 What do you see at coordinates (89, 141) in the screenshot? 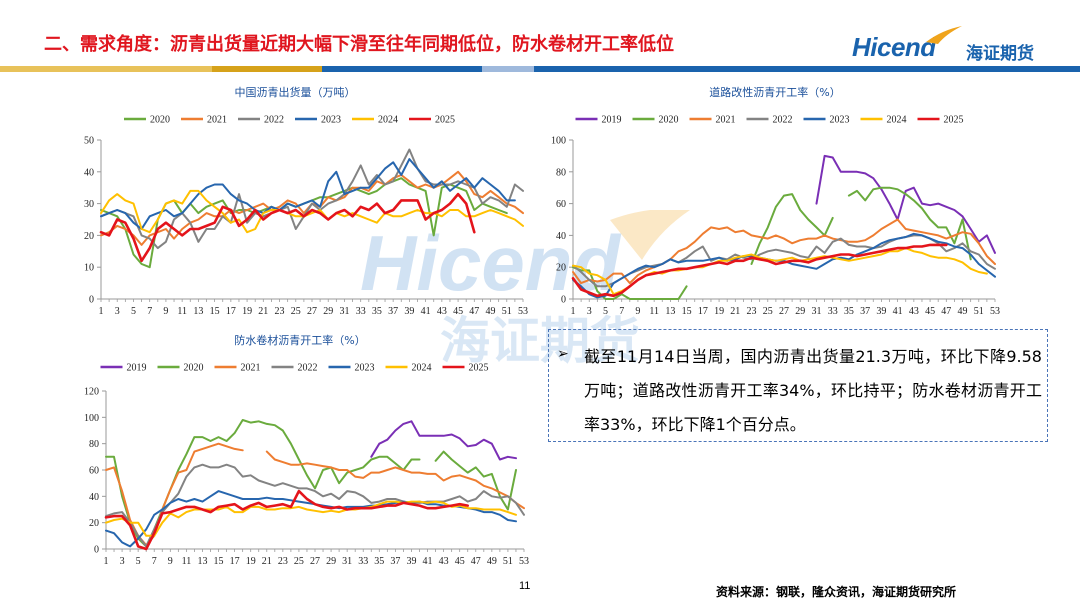
I see `y-tick-label: 50` at bounding box center [89, 141].